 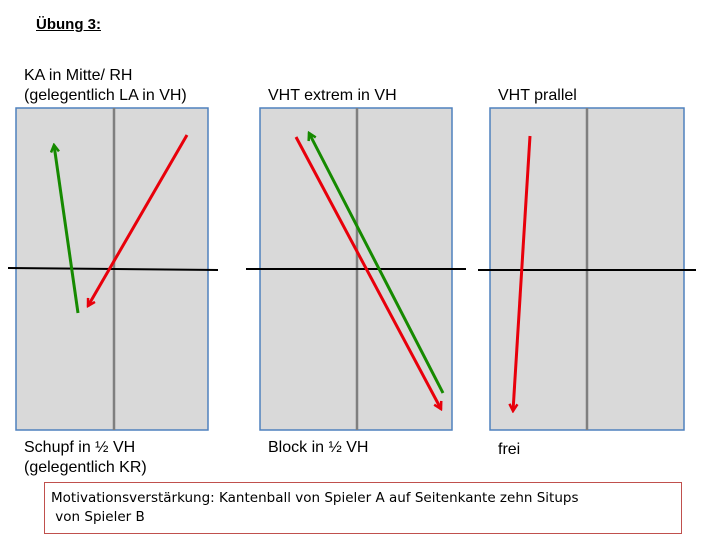 I want to click on table-1-net, so click(x=113, y=269).